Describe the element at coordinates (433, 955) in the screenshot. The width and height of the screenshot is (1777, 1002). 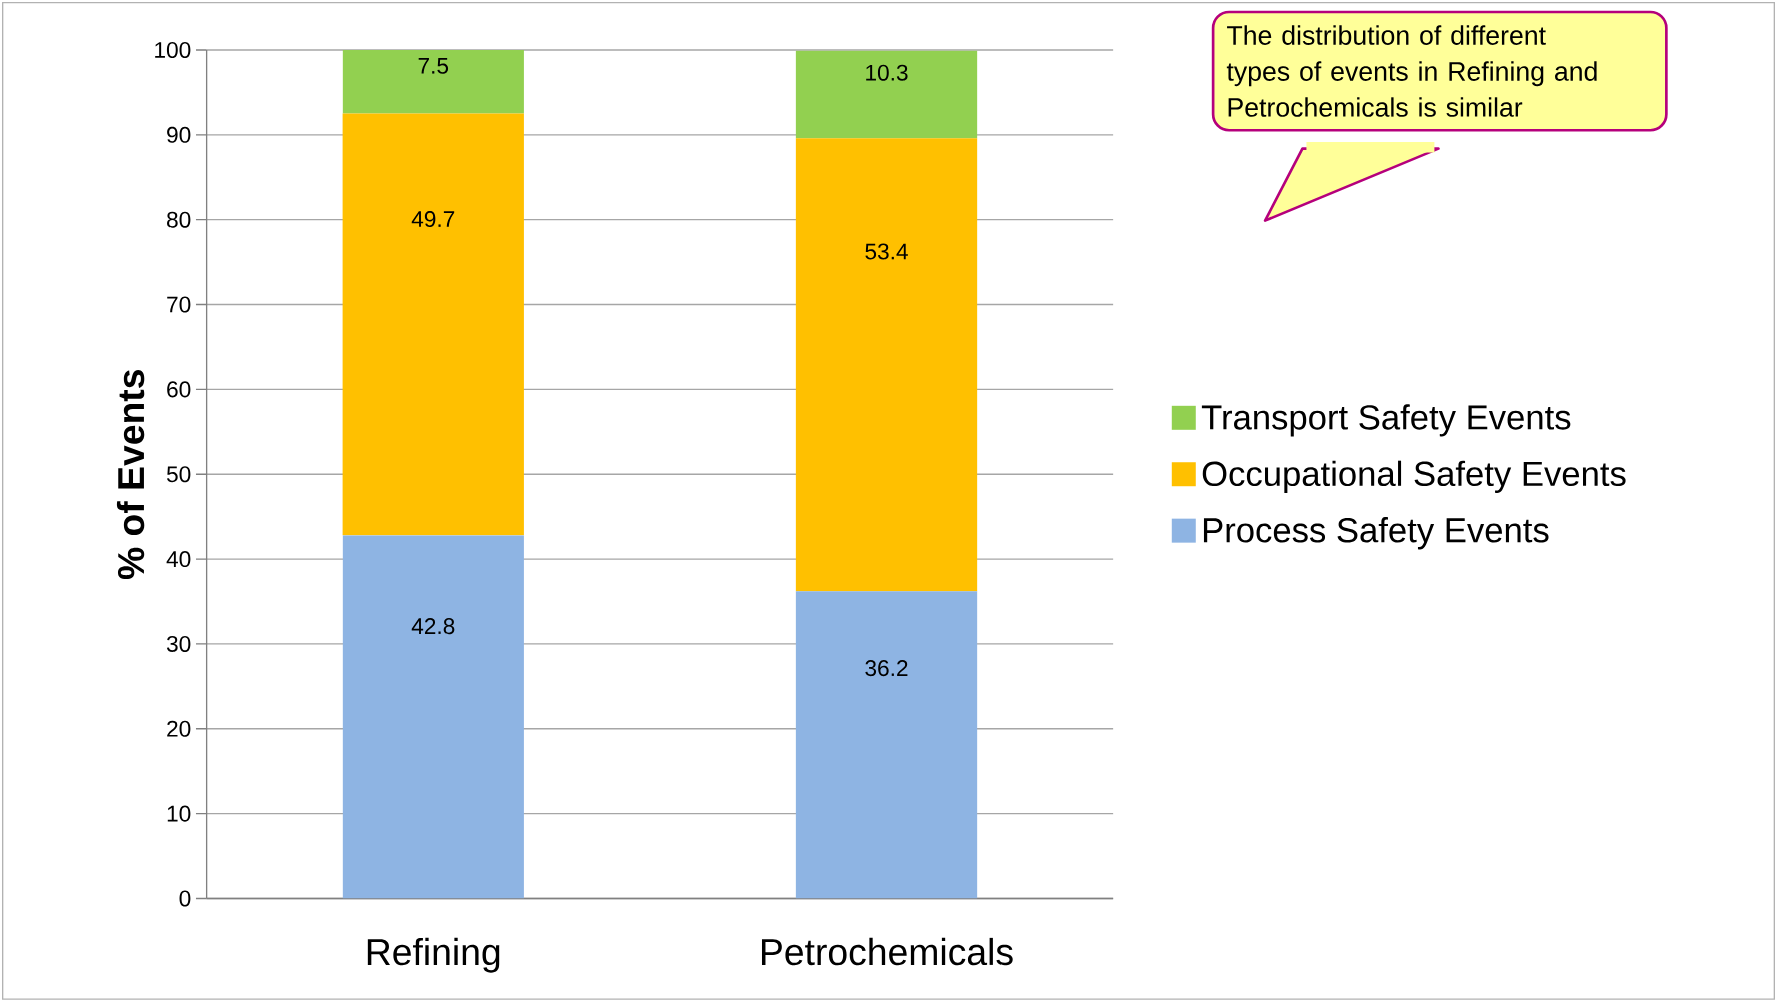
I see `x-tick-label: Refining` at that location.